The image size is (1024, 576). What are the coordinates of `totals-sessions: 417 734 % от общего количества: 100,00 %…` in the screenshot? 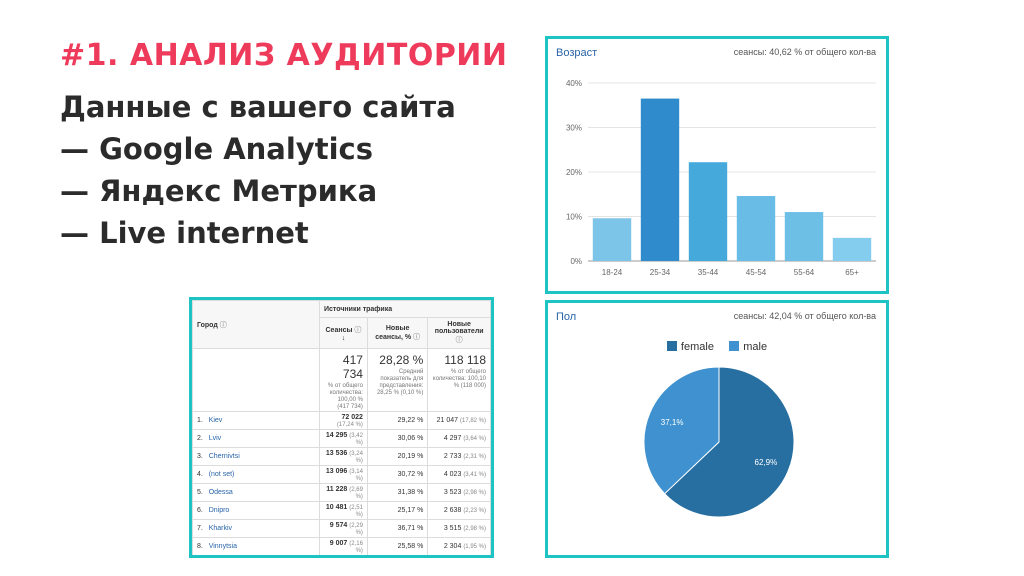 It's located at (343, 380).